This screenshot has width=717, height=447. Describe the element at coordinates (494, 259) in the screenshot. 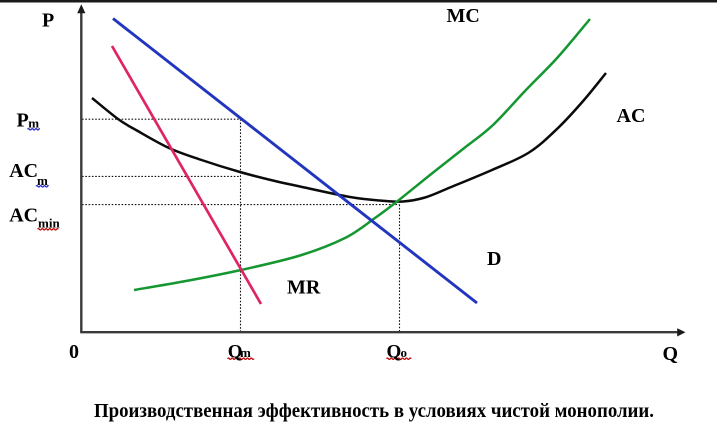

I see `svg-text: D` at that location.